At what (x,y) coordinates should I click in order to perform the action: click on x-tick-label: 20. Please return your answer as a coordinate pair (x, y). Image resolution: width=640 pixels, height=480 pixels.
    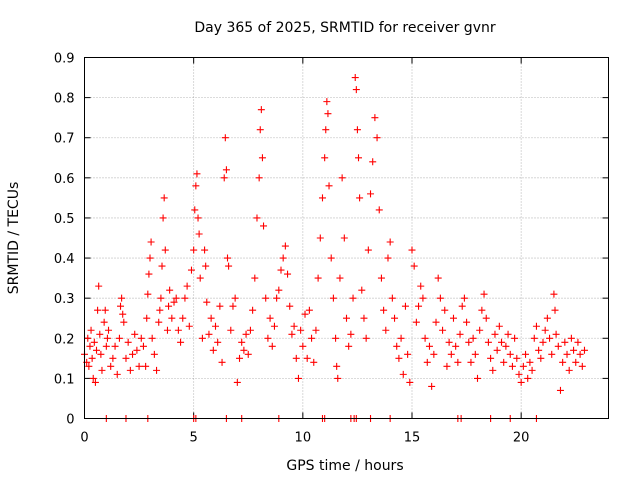
    Looking at the image, I should click on (521, 438).